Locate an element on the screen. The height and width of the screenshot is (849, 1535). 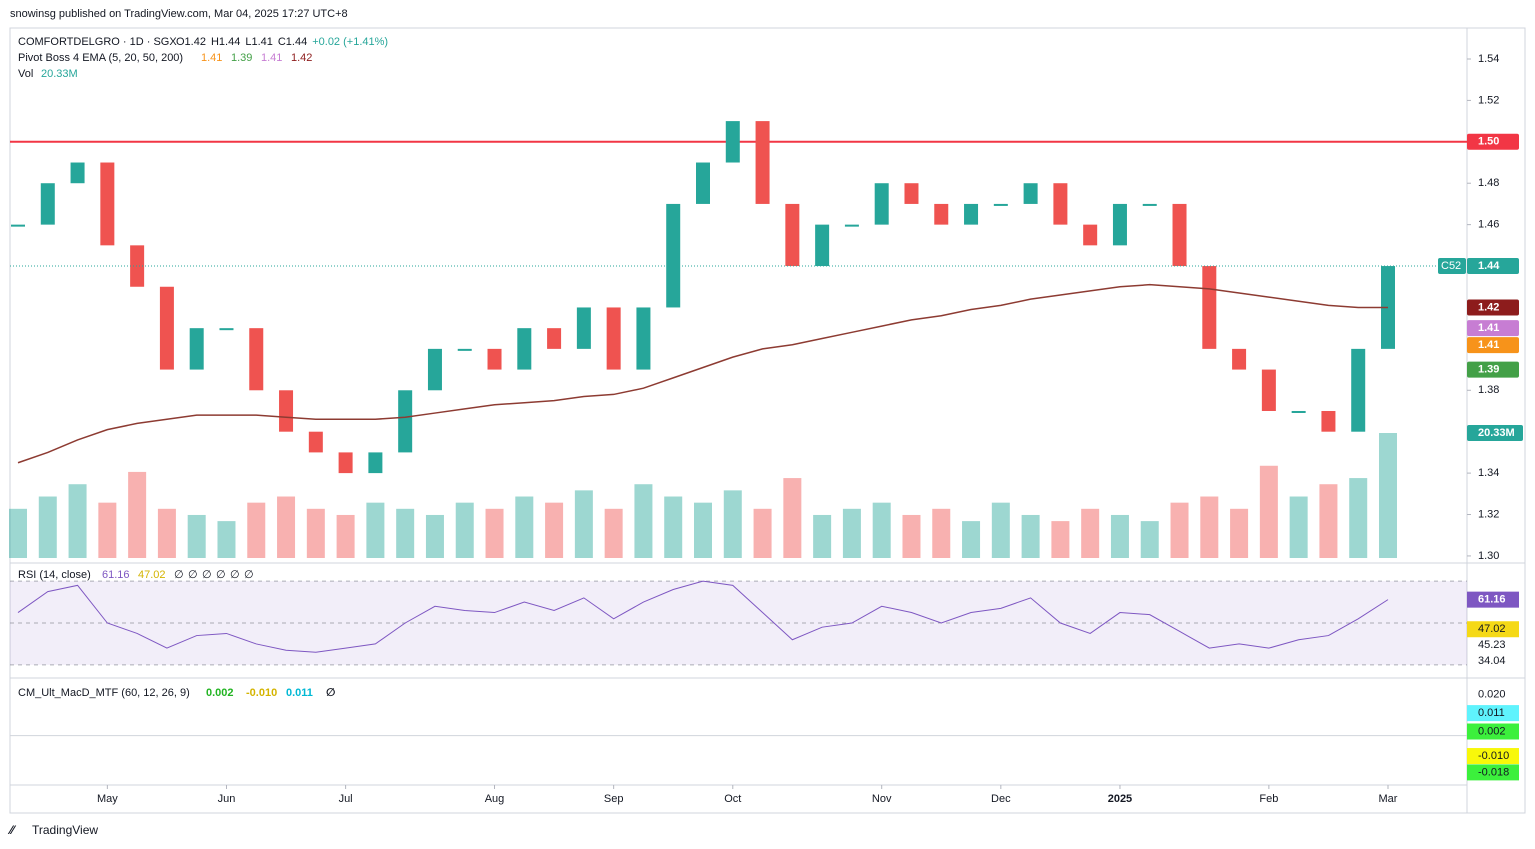
macd-label: 0.020 is located at coordinates (1492, 695).